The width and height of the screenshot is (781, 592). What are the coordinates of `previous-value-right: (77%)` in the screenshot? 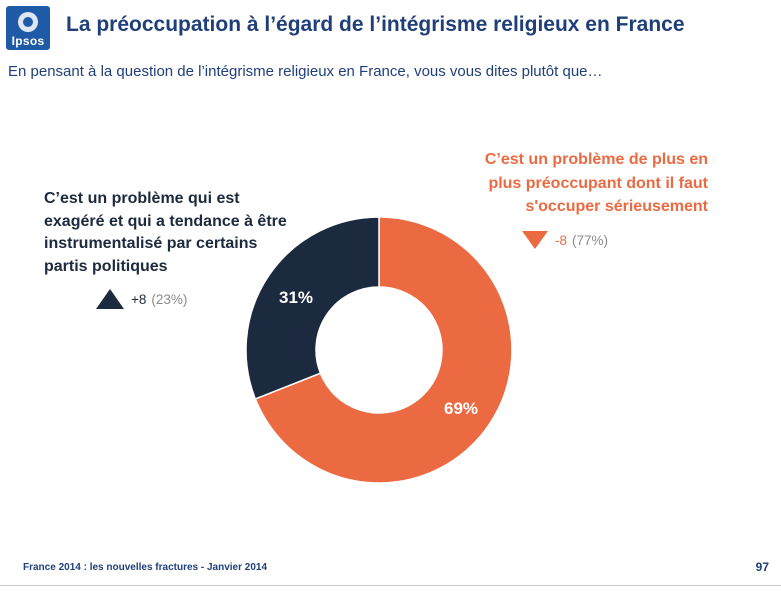 It's located at (590, 240).